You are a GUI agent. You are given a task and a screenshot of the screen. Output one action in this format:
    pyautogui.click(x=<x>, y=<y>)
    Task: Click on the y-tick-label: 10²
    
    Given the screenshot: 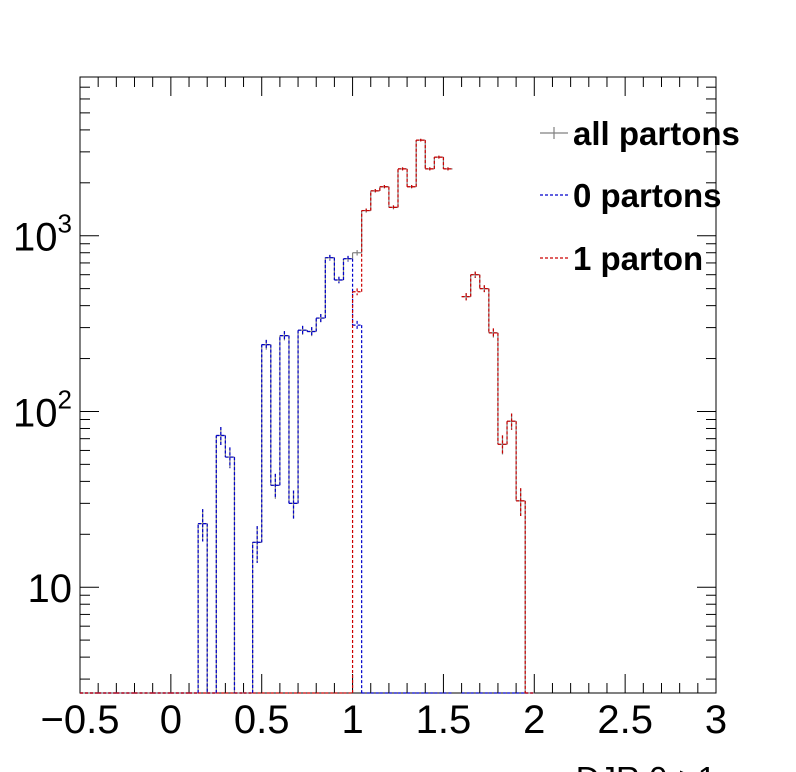 What is the action you would take?
    pyautogui.click(x=42, y=409)
    